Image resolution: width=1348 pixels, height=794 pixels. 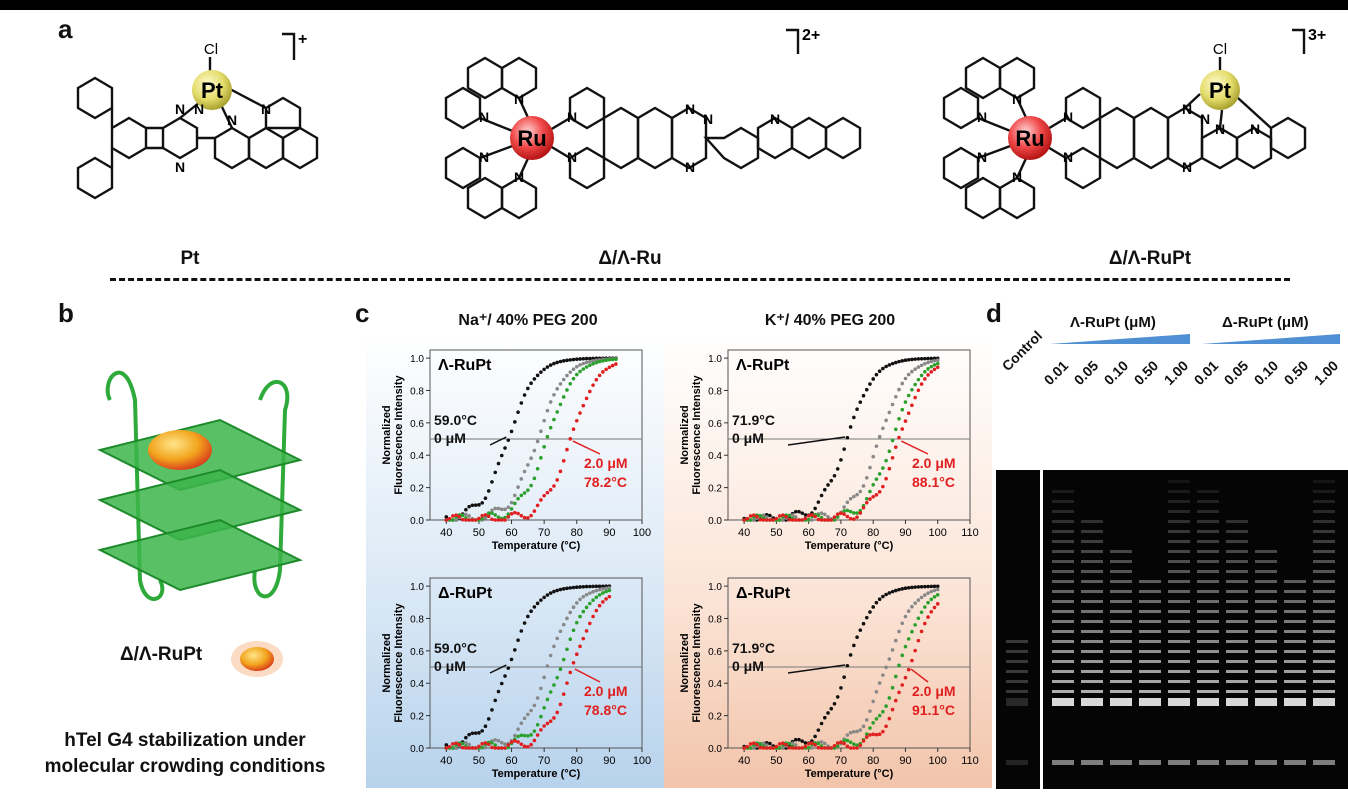 I want to click on rupt-ru-label: Ru, so click(x=1029, y=138).